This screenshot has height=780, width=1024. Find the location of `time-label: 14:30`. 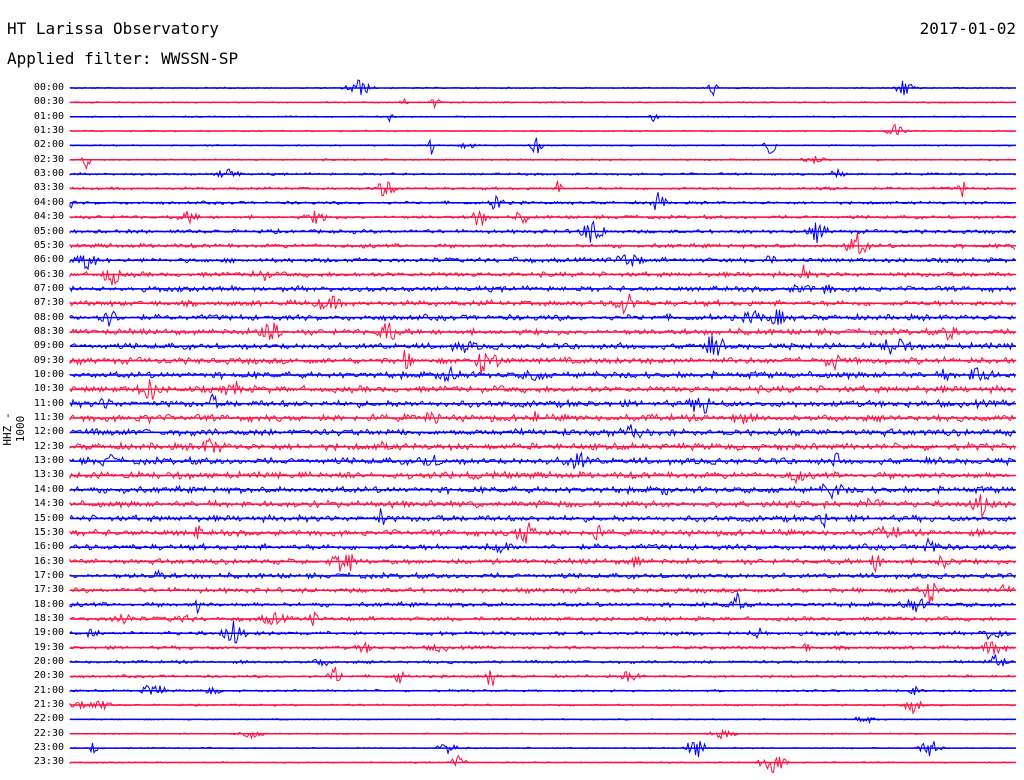

time-label: 14:30 is located at coordinates (48, 504).